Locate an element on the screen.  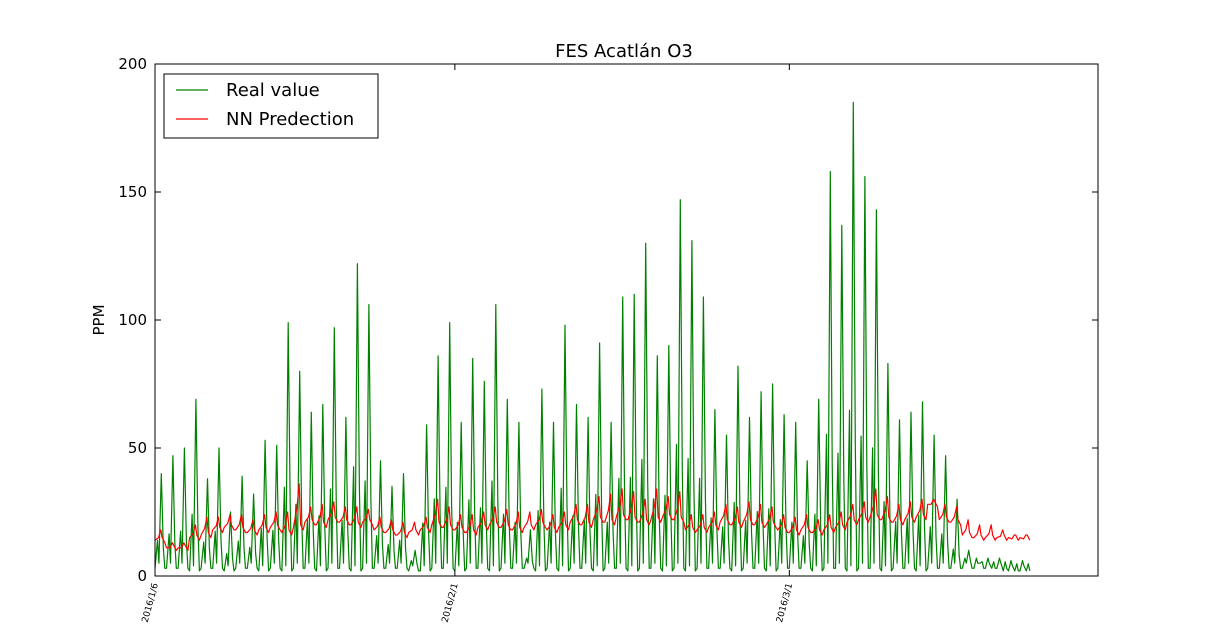
legend-label-1: NN Predection is located at coordinates (290, 119).